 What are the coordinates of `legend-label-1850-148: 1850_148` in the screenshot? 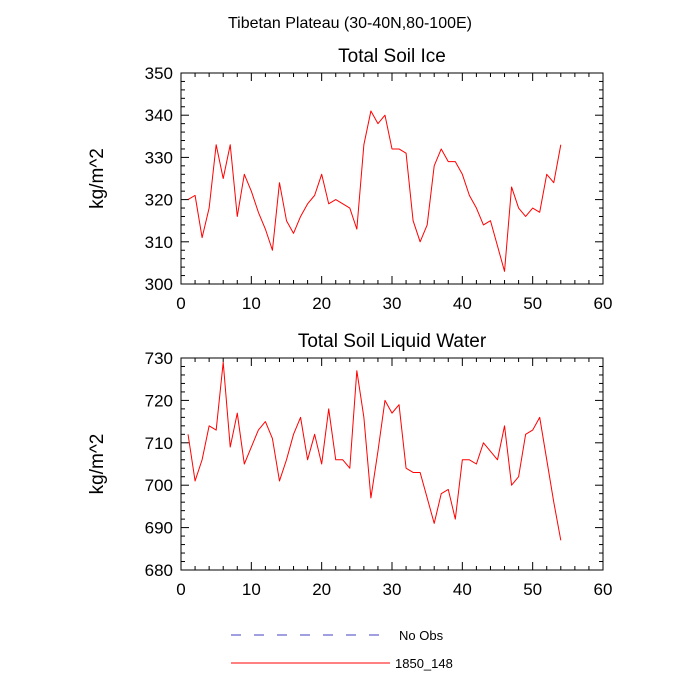 It's located at (424, 663).